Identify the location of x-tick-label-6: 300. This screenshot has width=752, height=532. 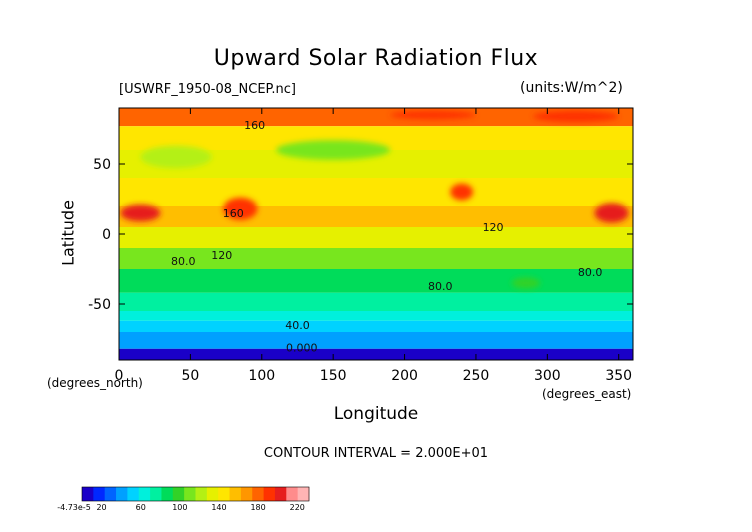
(547, 376).